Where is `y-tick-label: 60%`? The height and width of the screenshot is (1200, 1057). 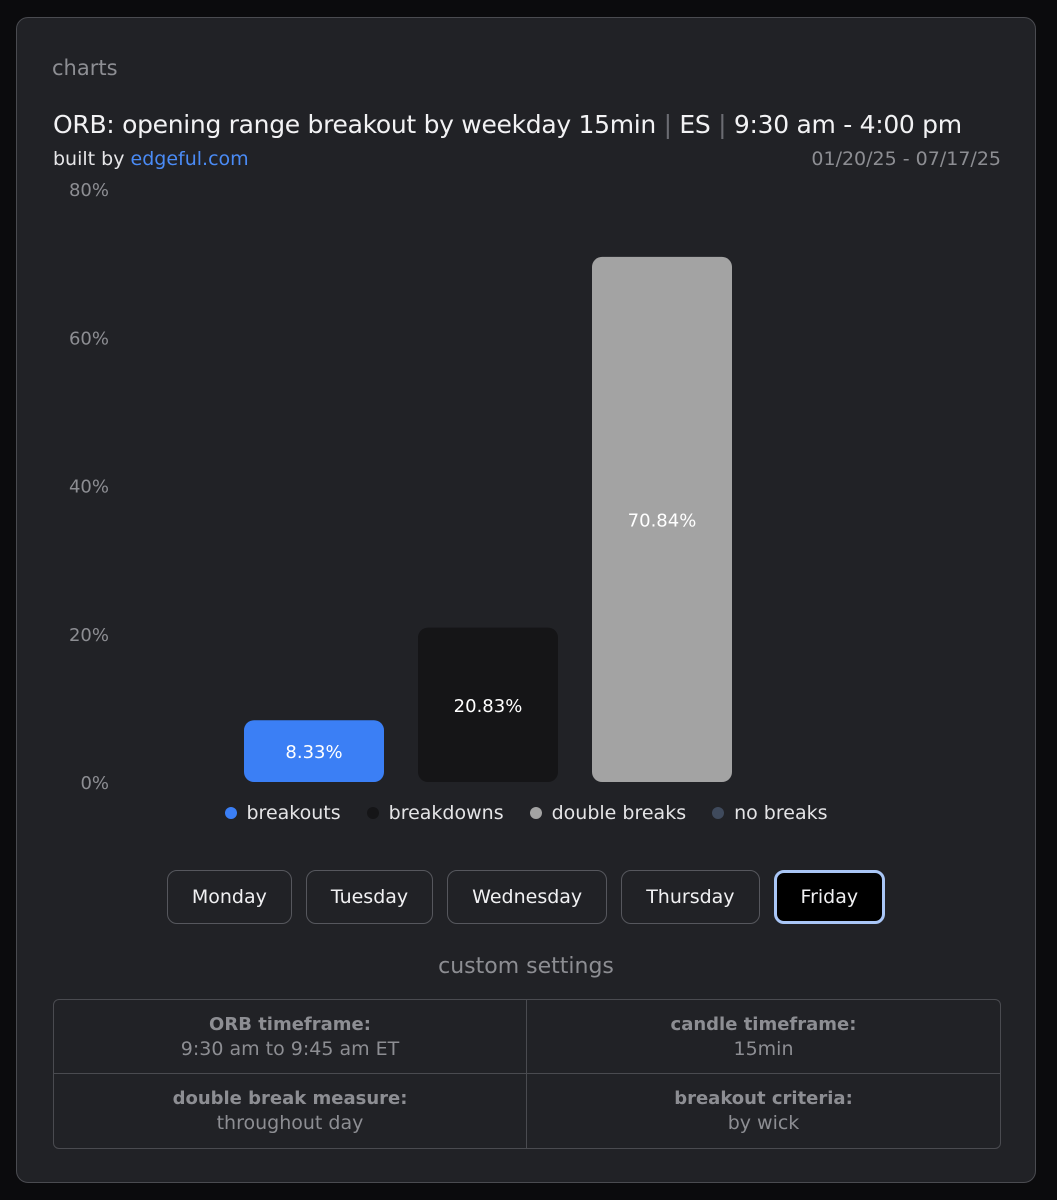 y-tick-label: 60% is located at coordinates (89, 338).